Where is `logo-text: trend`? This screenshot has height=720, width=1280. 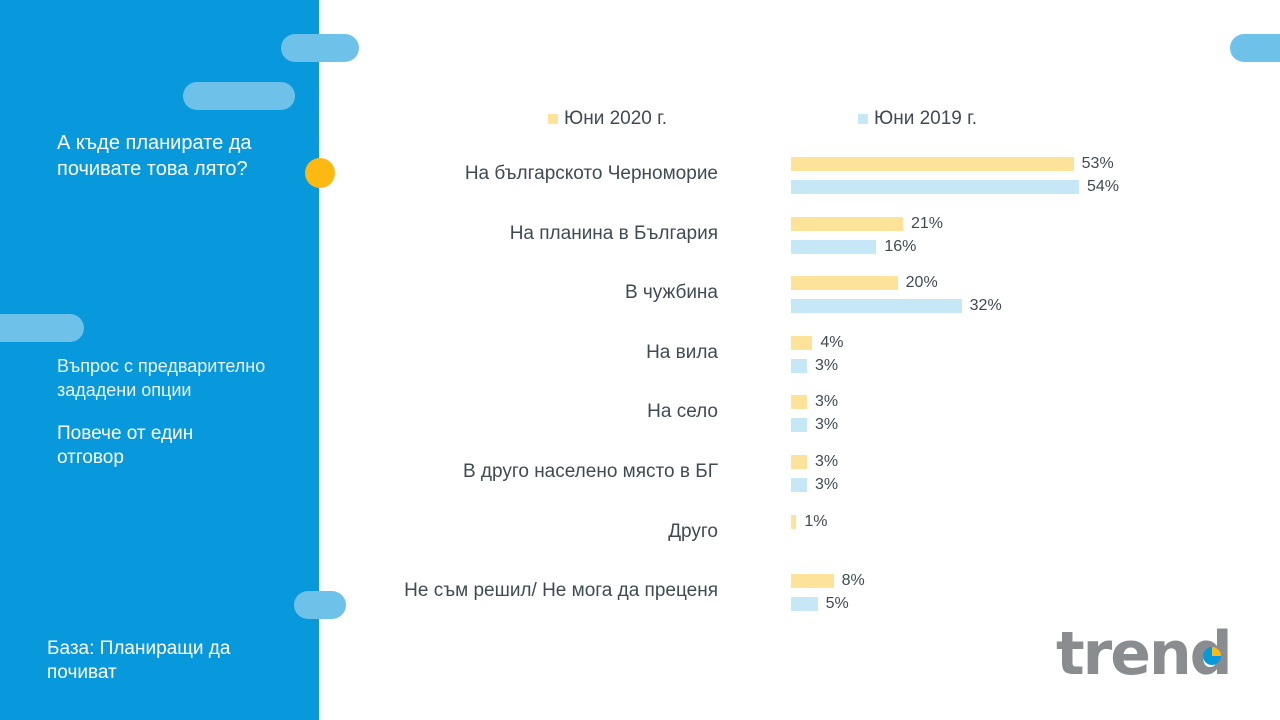 logo-text: trend is located at coordinates (1143, 650).